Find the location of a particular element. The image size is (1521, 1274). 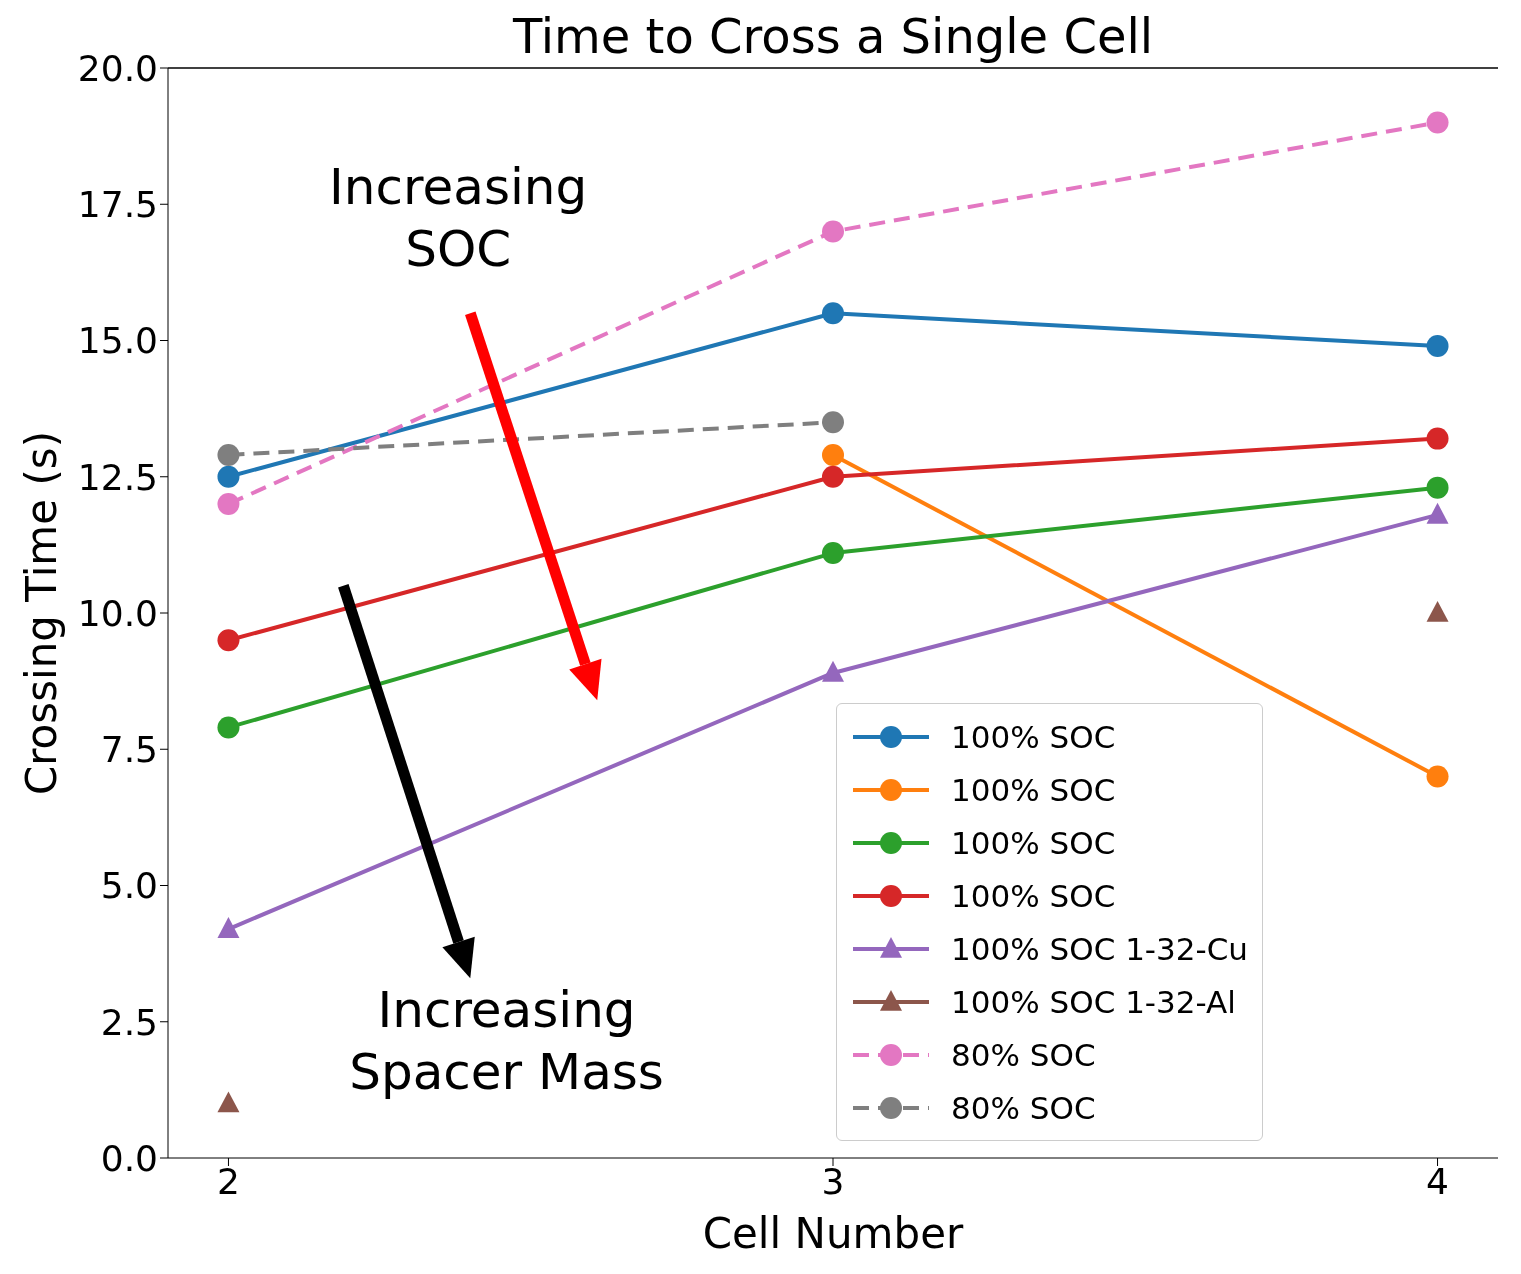

chart-title: Time to Cross a Single Cell is located at coordinates (833, 36).